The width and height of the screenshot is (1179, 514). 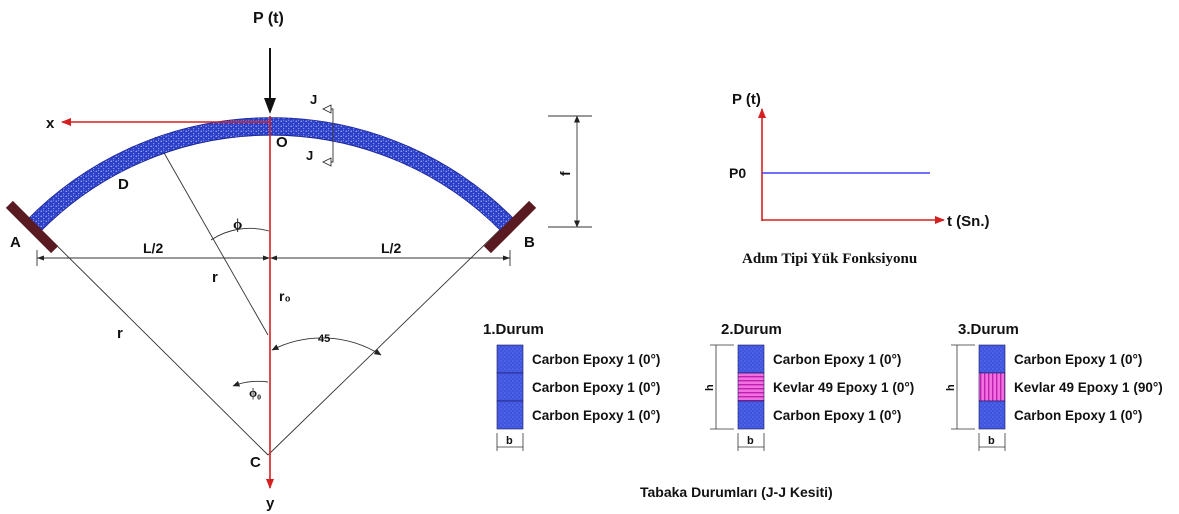 I want to click on rise-label: f, so click(x=565, y=173).